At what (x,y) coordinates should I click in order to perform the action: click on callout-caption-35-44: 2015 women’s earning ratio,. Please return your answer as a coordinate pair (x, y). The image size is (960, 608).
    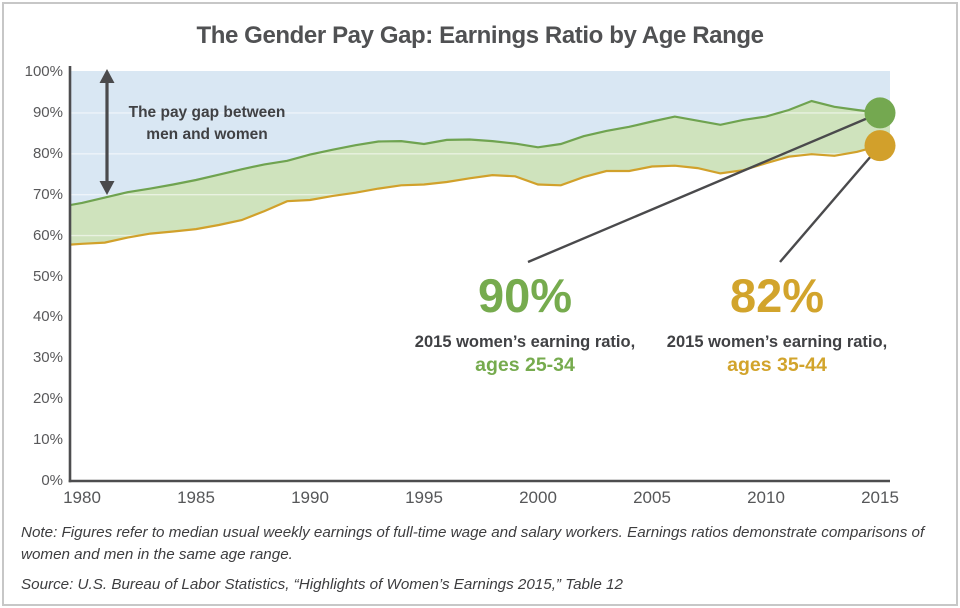
    Looking at the image, I should click on (777, 342).